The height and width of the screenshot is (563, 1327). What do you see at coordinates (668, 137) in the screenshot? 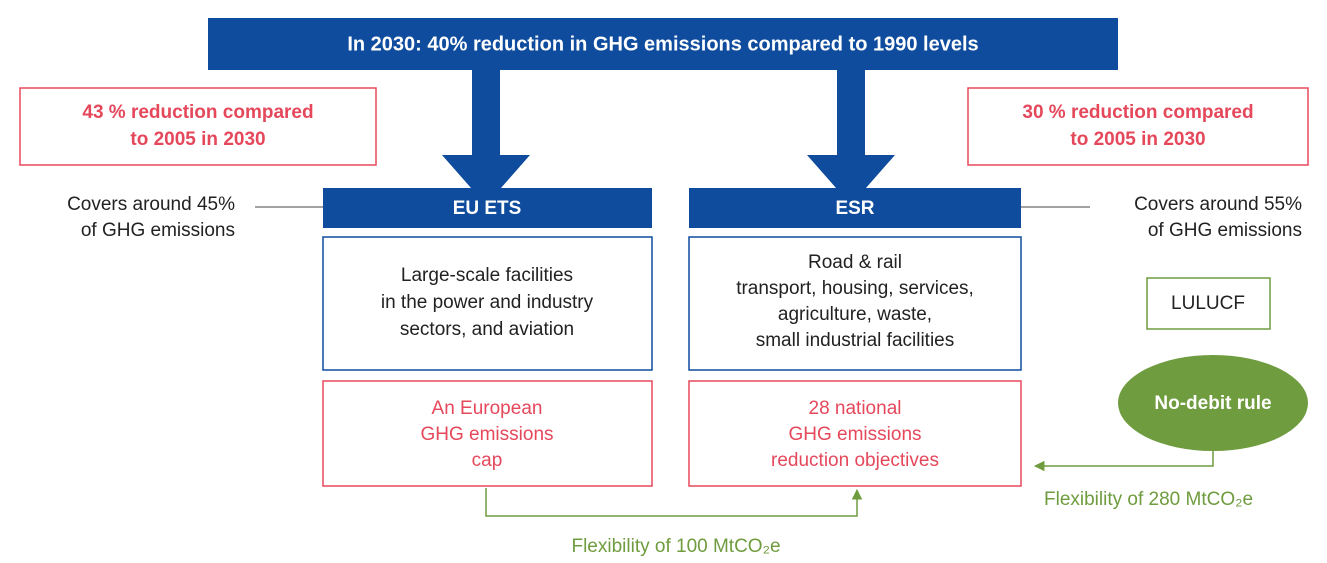
I see `arrows` at bounding box center [668, 137].